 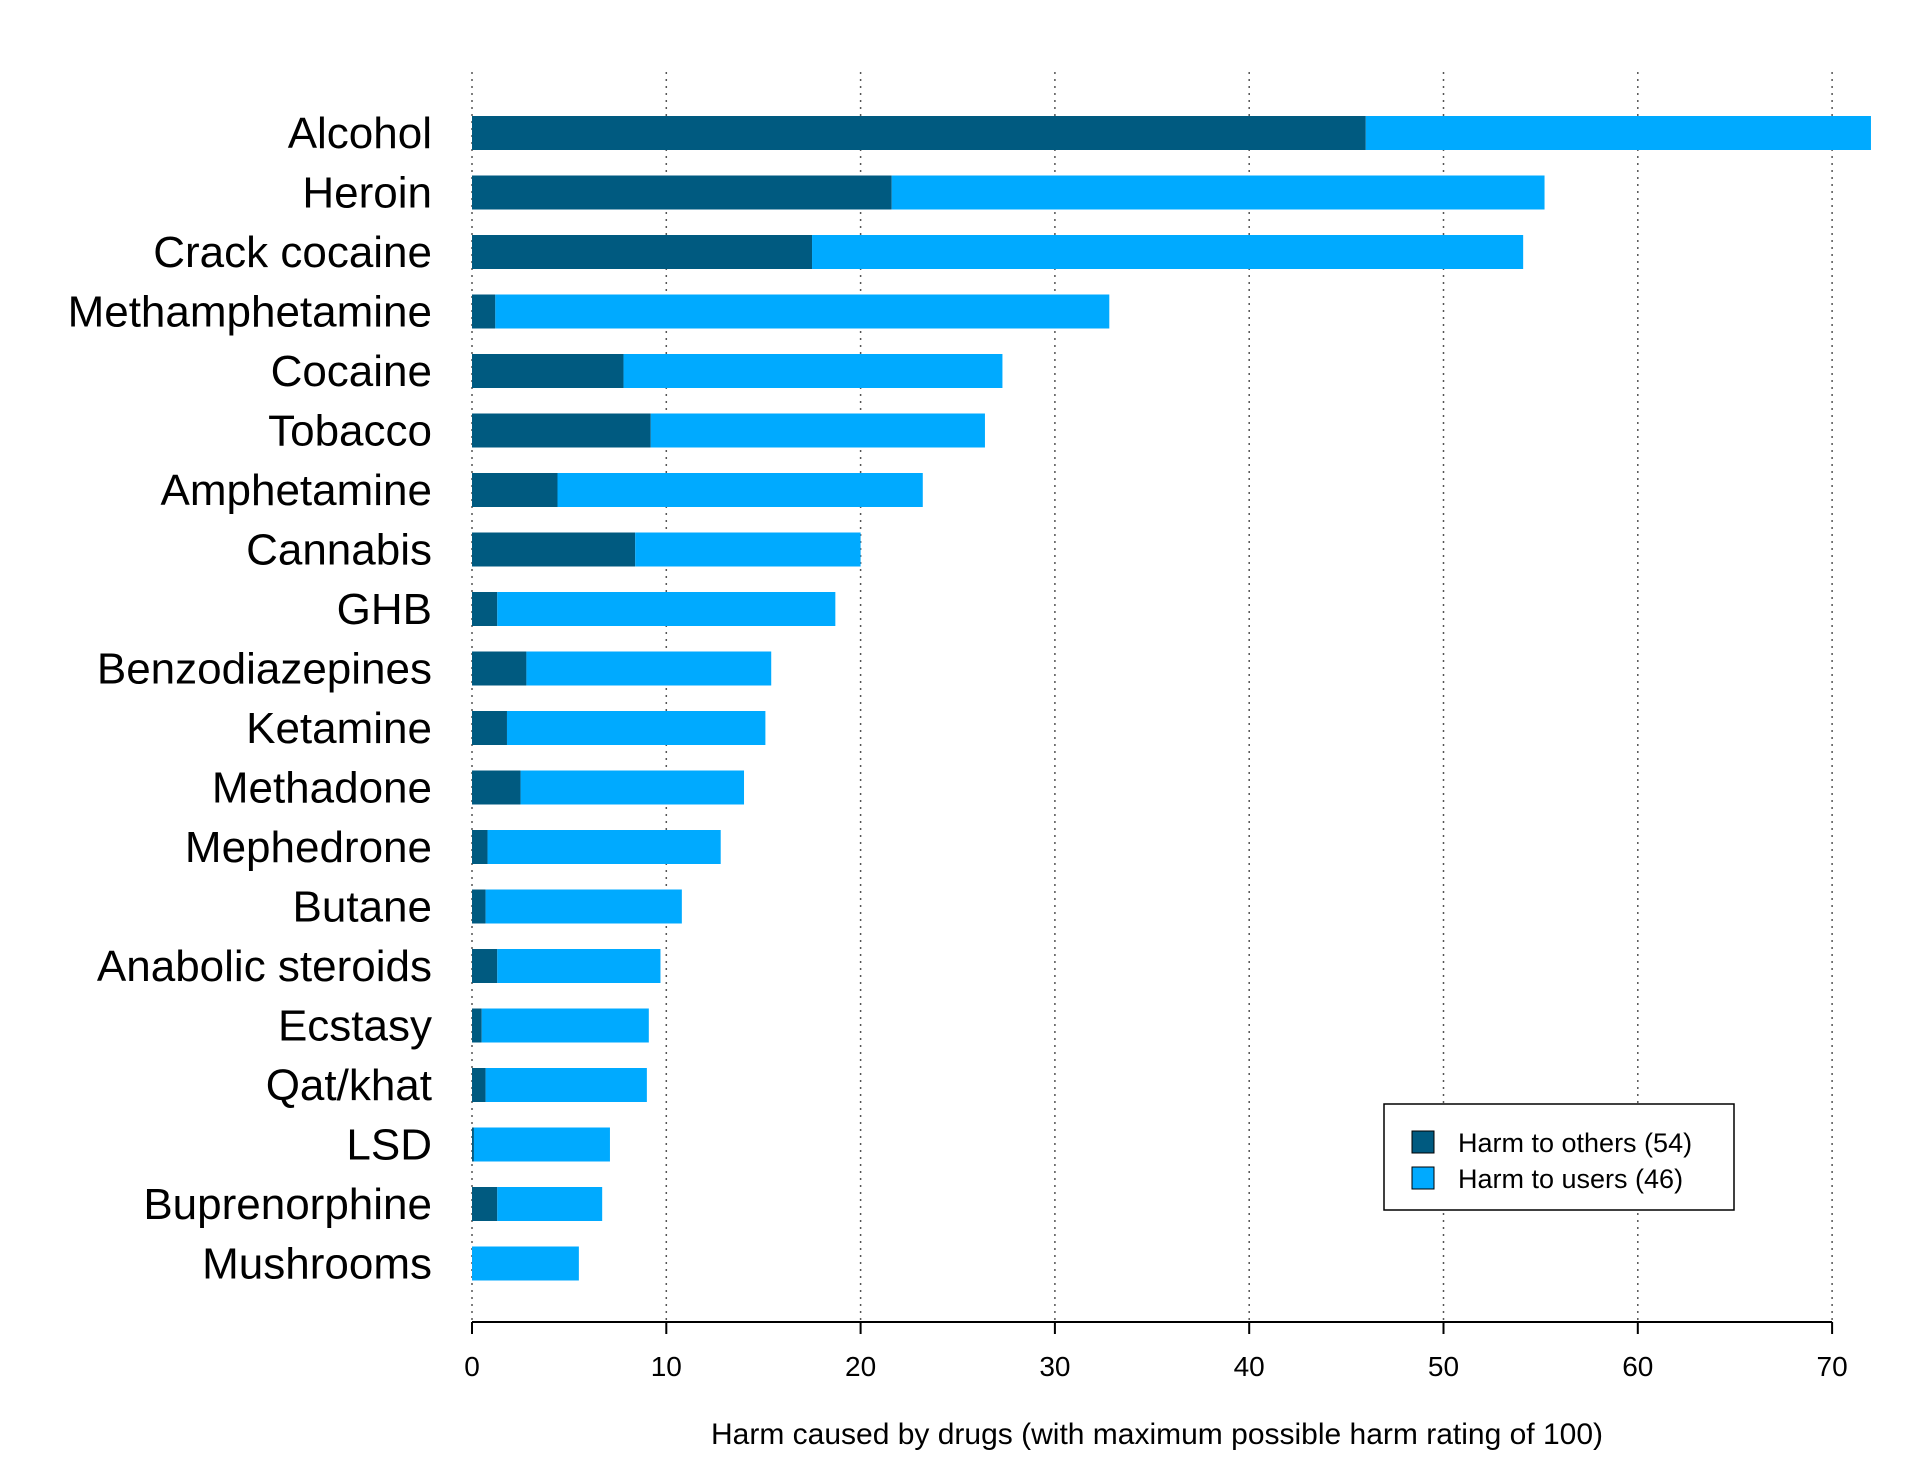 What do you see at coordinates (1832, 1366) in the screenshot?
I see `x-tick-label-70: 70` at bounding box center [1832, 1366].